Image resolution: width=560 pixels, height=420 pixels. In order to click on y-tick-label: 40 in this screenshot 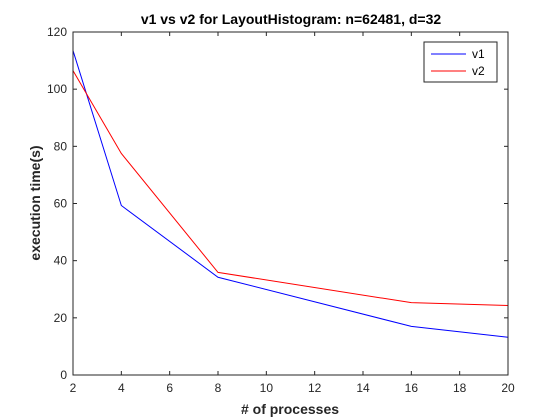, I will do `click(61, 261)`.